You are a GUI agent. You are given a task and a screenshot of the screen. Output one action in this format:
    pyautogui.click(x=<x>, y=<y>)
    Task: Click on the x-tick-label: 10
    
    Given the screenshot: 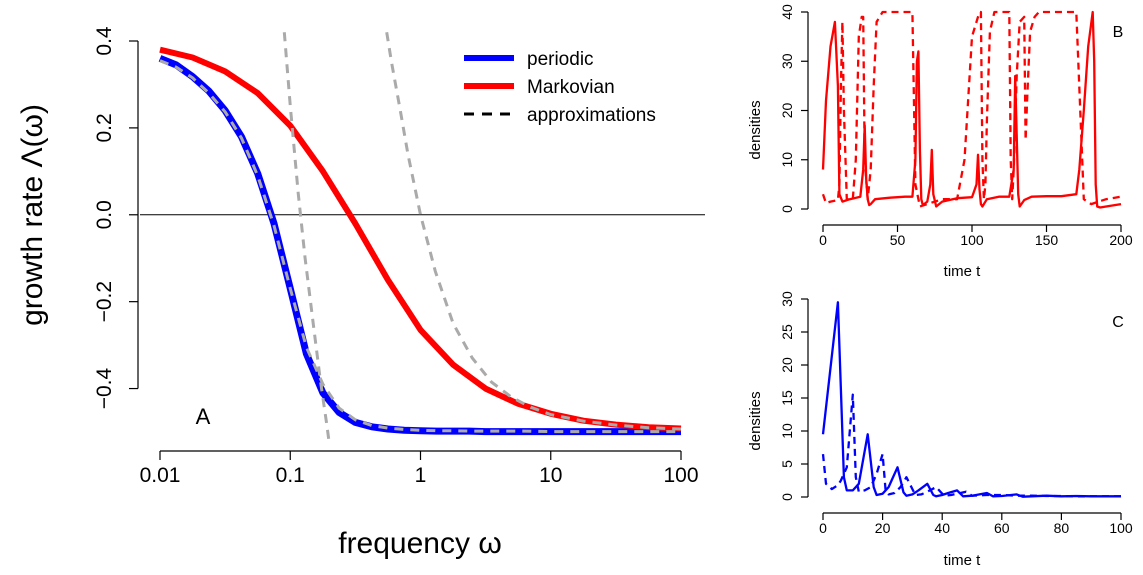 What is the action you would take?
    pyautogui.click(x=550, y=475)
    